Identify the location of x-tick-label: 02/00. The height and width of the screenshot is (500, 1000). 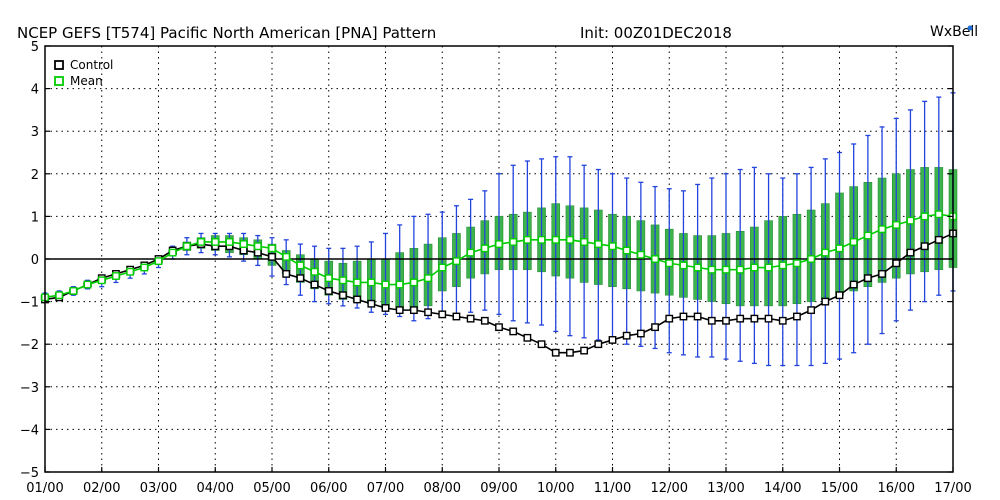
(101, 488).